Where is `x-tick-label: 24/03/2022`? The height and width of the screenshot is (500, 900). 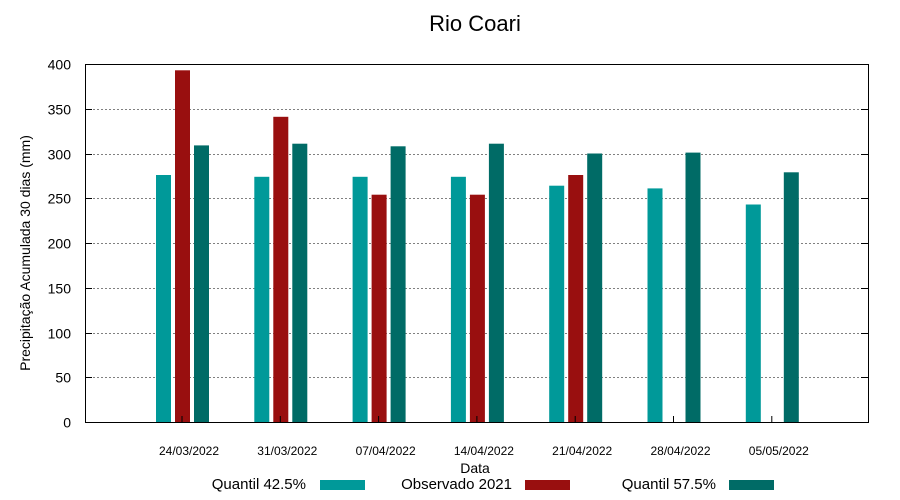 x-tick-label: 24/03/2022 is located at coordinates (189, 451).